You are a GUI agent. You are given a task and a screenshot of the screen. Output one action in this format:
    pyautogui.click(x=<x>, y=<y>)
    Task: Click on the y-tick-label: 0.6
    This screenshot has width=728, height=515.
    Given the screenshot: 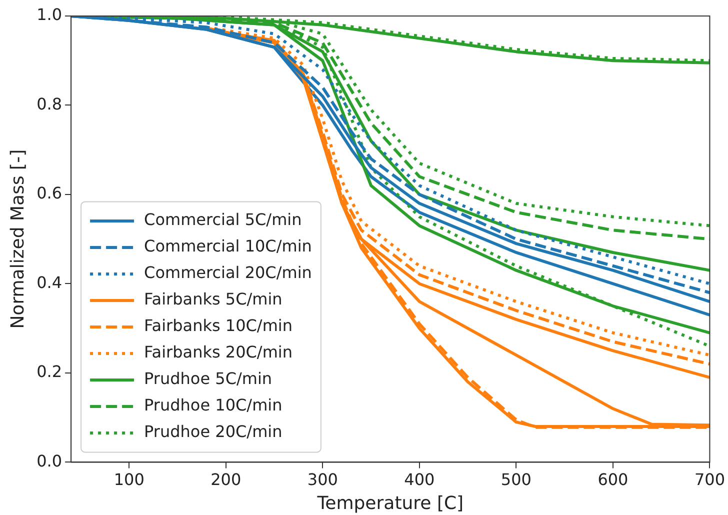 What is the action you would take?
    pyautogui.click(x=49, y=193)
    